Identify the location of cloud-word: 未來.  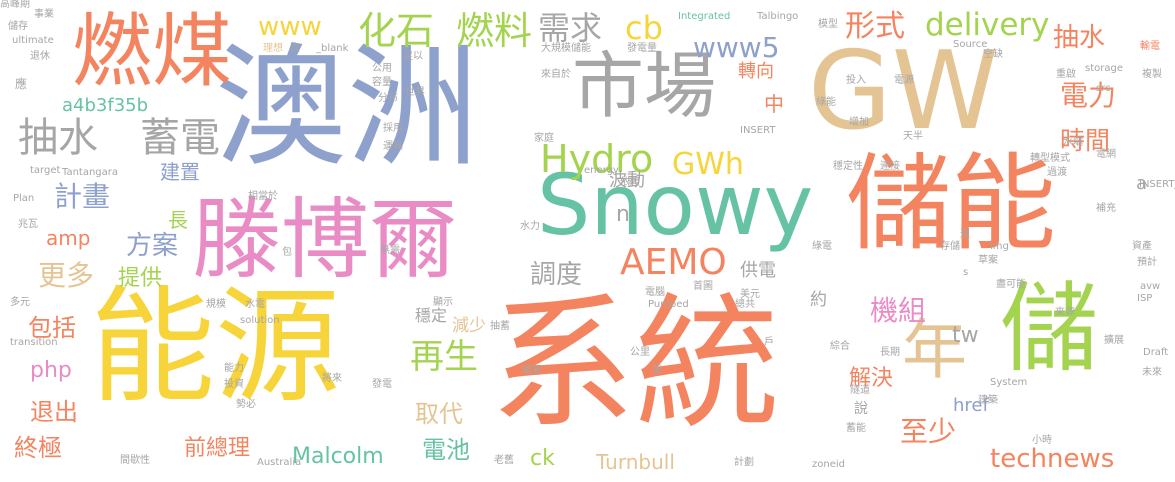
(1152, 372).